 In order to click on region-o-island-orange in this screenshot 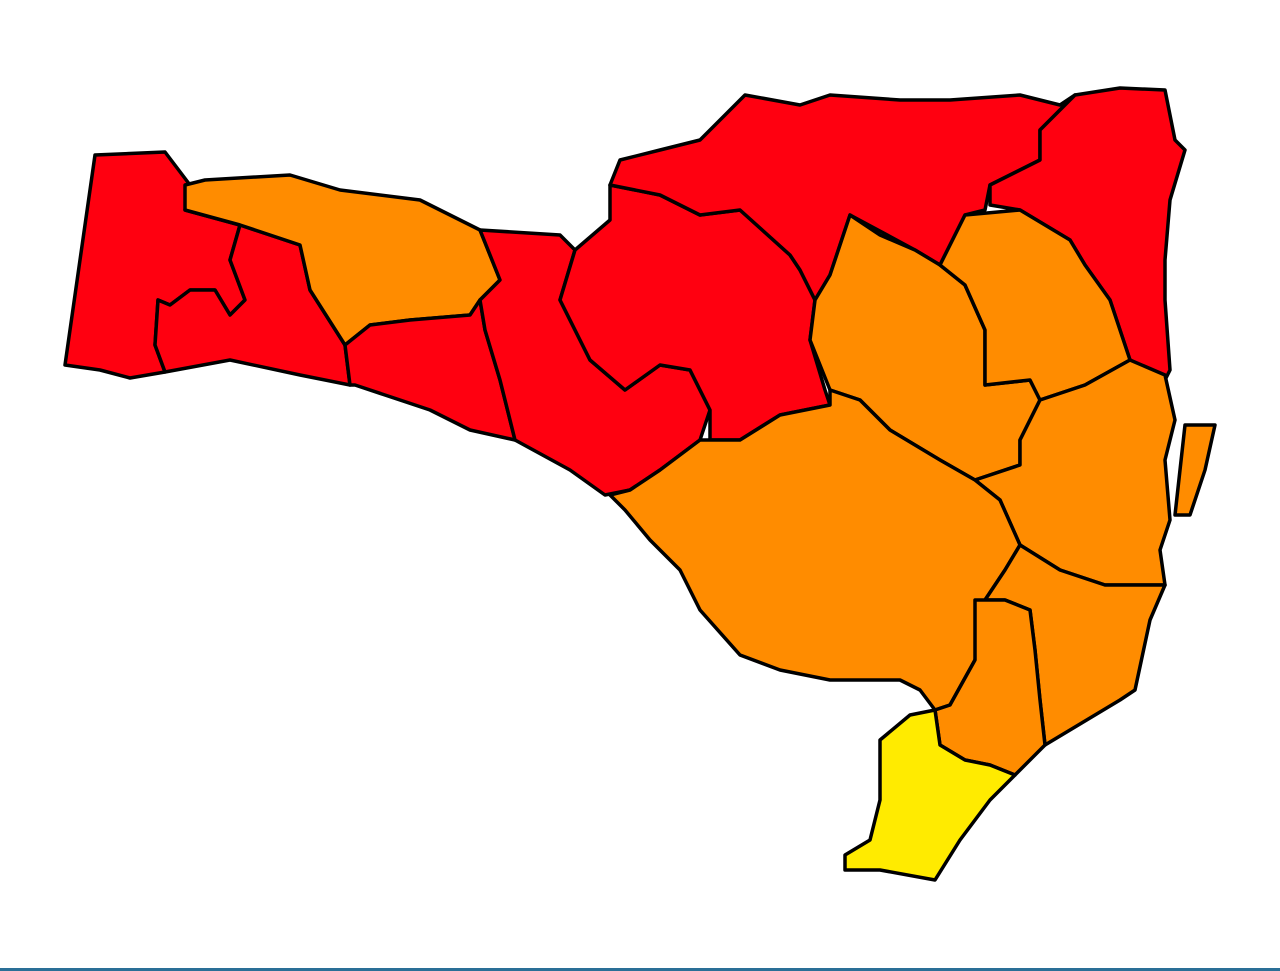, I will do `click(1195, 470)`.